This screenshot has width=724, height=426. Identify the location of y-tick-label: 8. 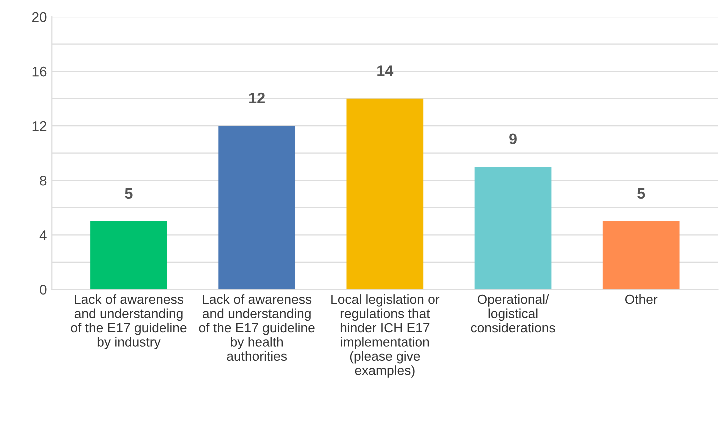
(43, 181).